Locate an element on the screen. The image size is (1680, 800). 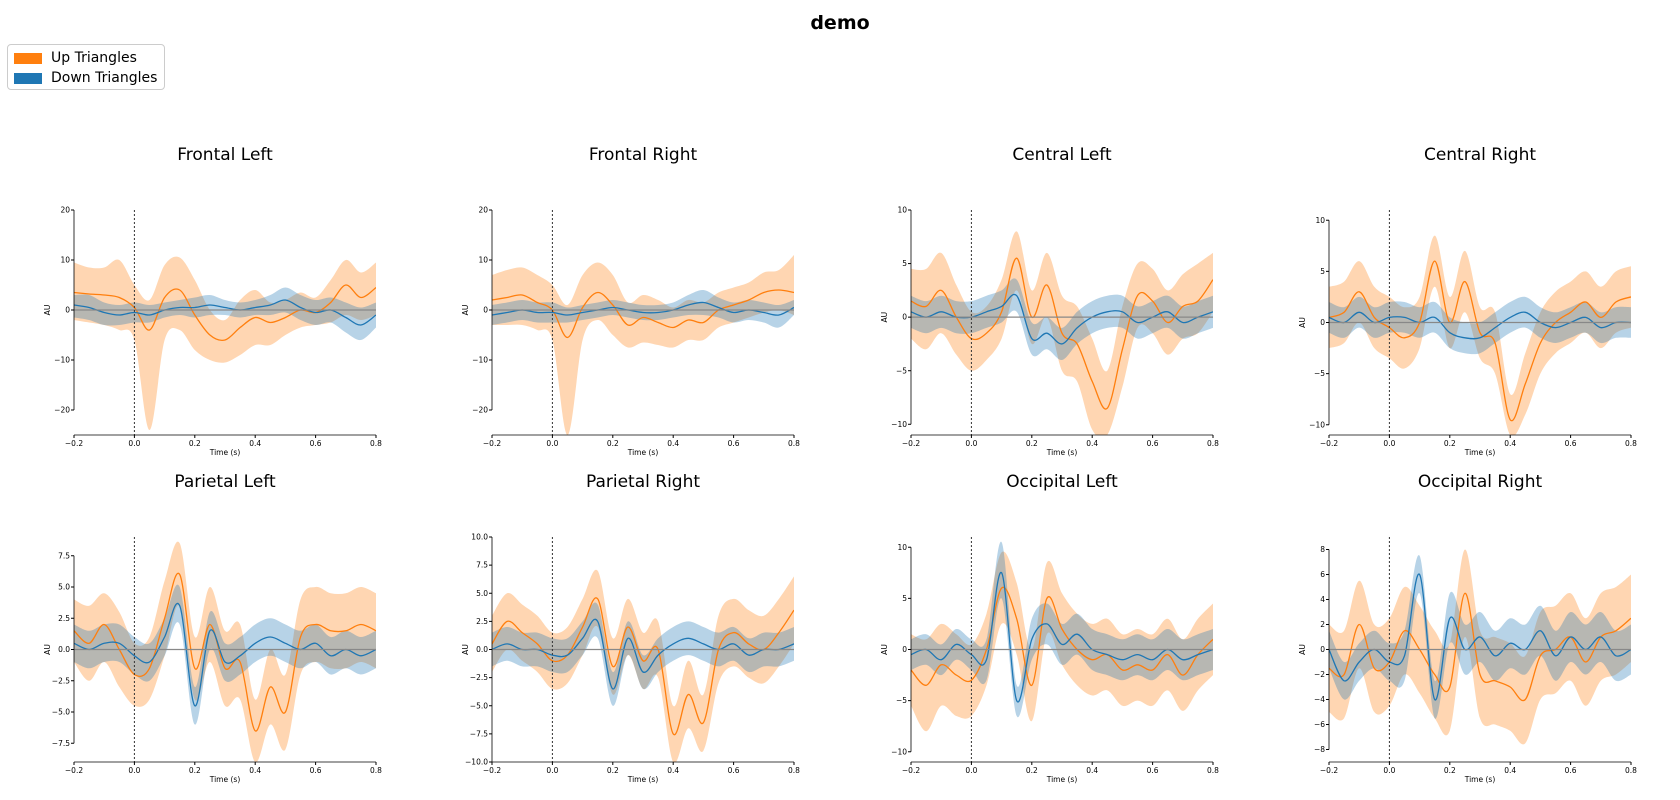
legend-swatch-down is located at coordinates (28, 78).